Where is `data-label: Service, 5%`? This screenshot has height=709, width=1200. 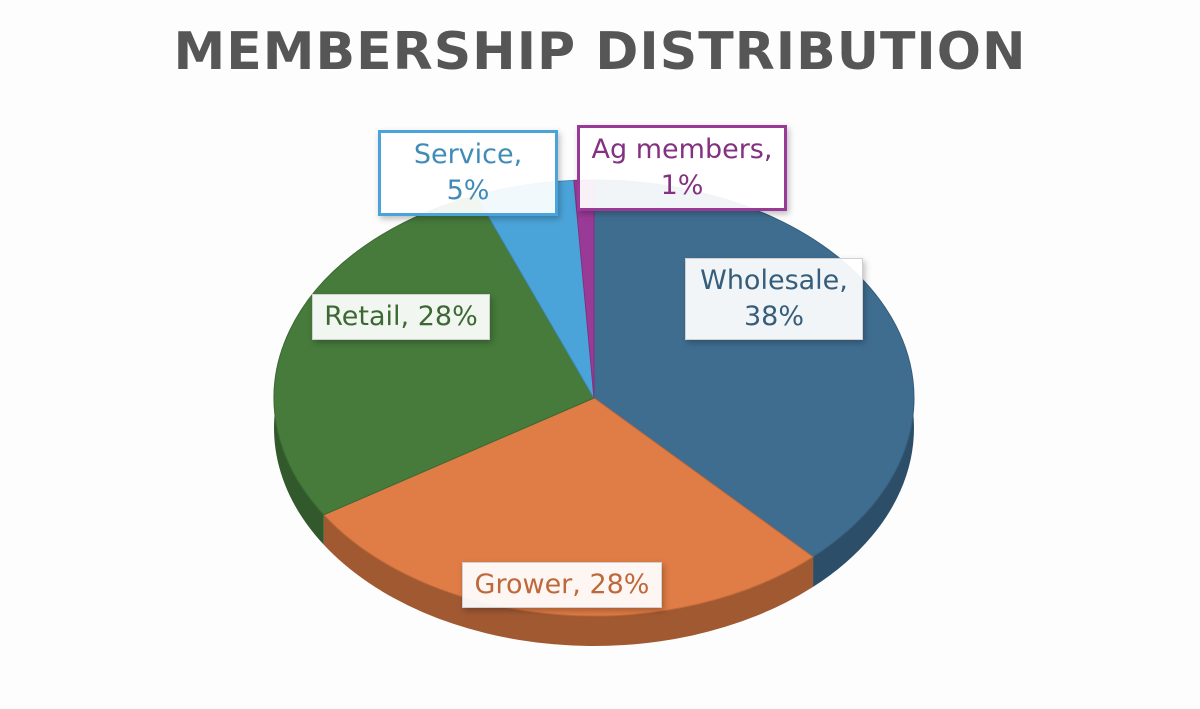
data-label: Service, 5% is located at coordinates (468, 173).